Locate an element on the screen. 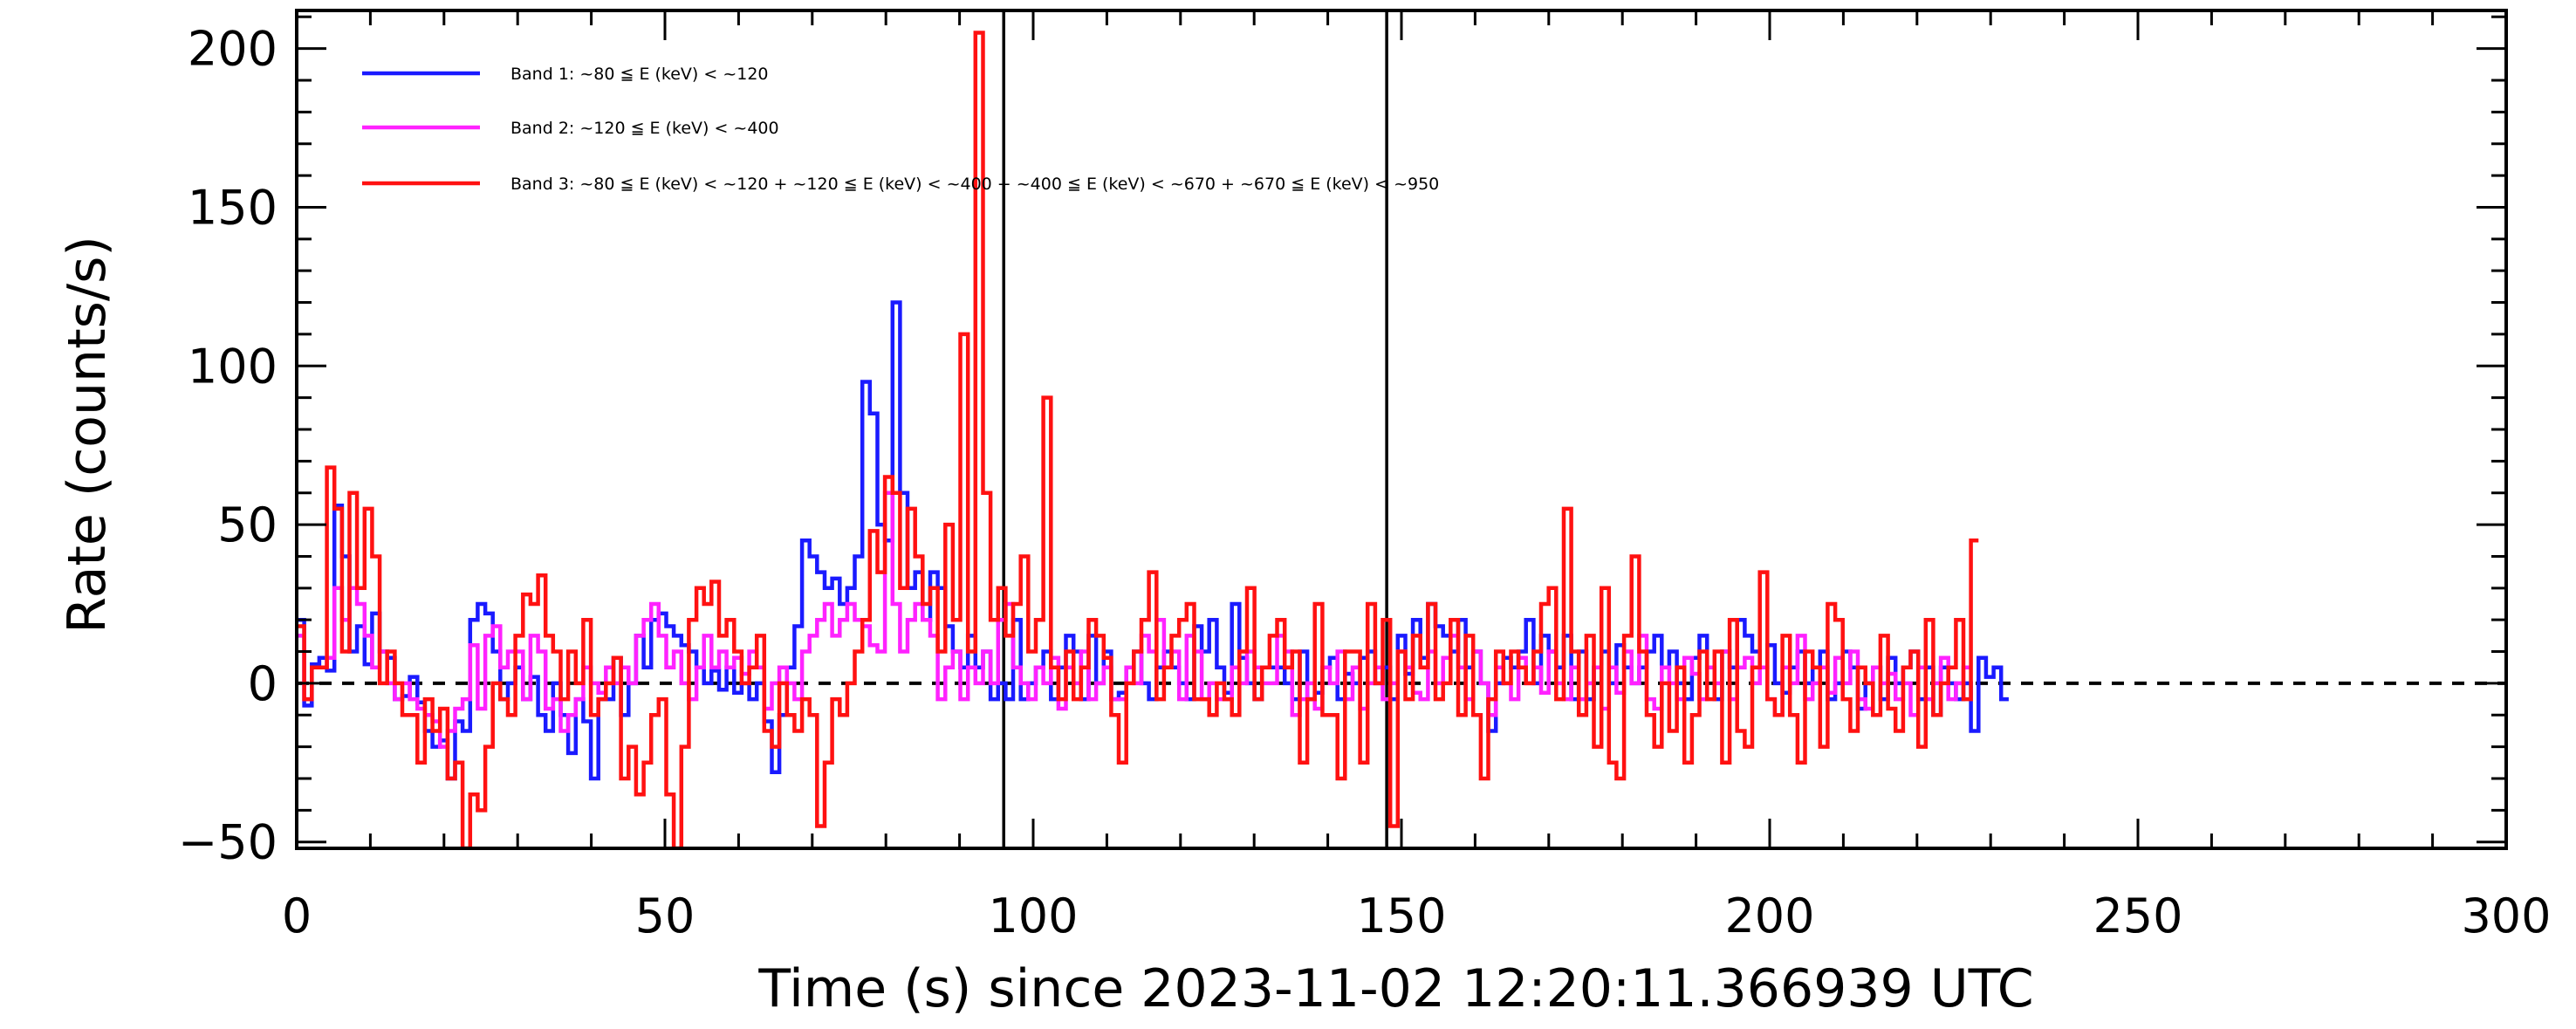 This screenshot has width=2576, height=1029. legend-label-band-1: Band 1: ~80 ≦ E (keV) < ~120 is located at coordinates (639, 74).